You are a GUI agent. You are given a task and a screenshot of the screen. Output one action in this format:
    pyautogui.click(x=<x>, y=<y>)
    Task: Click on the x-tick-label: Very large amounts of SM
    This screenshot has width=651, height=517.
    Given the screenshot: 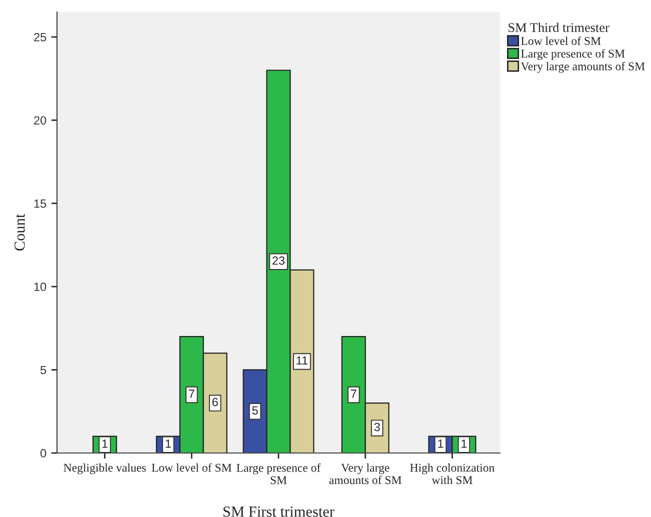 What is the action you would take?
    pyautogui.click(x=365, y=473)
    